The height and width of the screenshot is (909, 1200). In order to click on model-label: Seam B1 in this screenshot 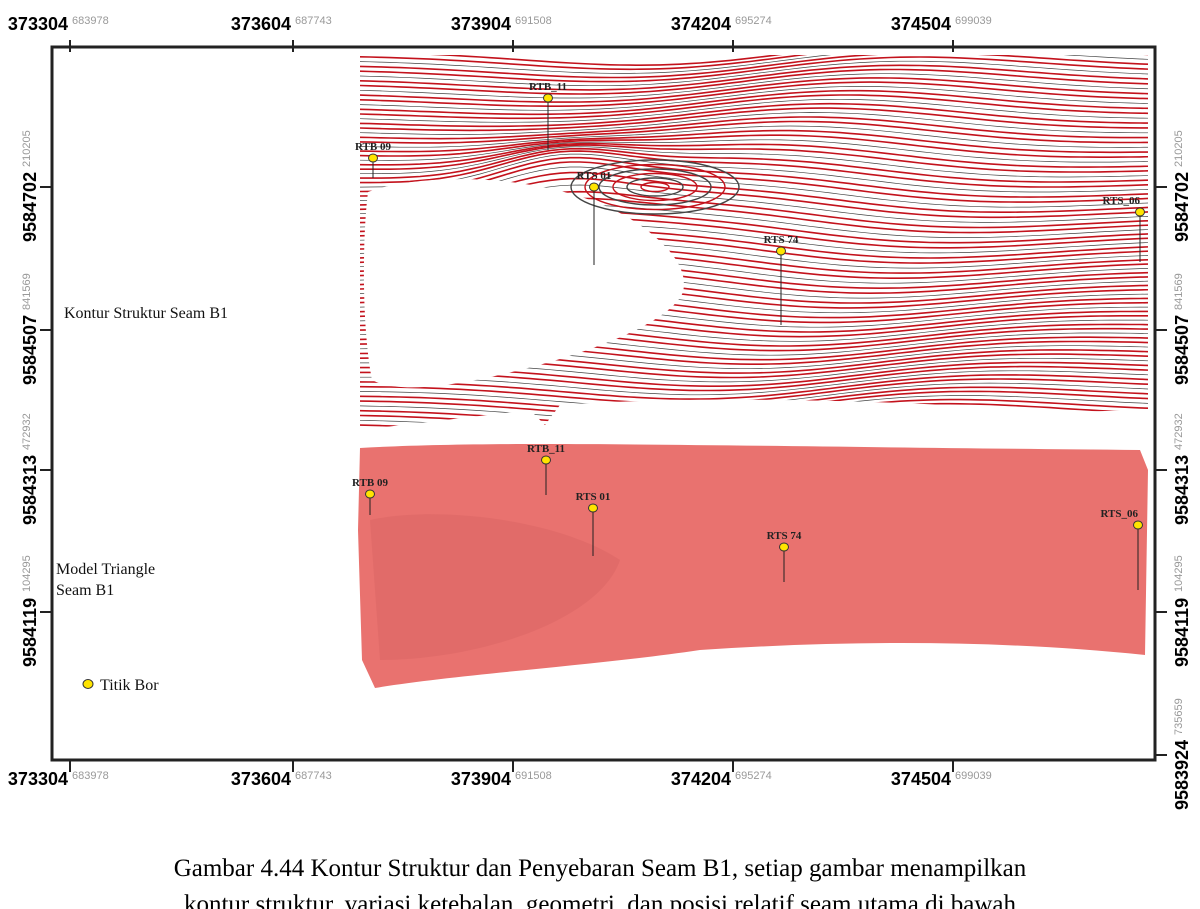, I will do `click(85, 590)`.